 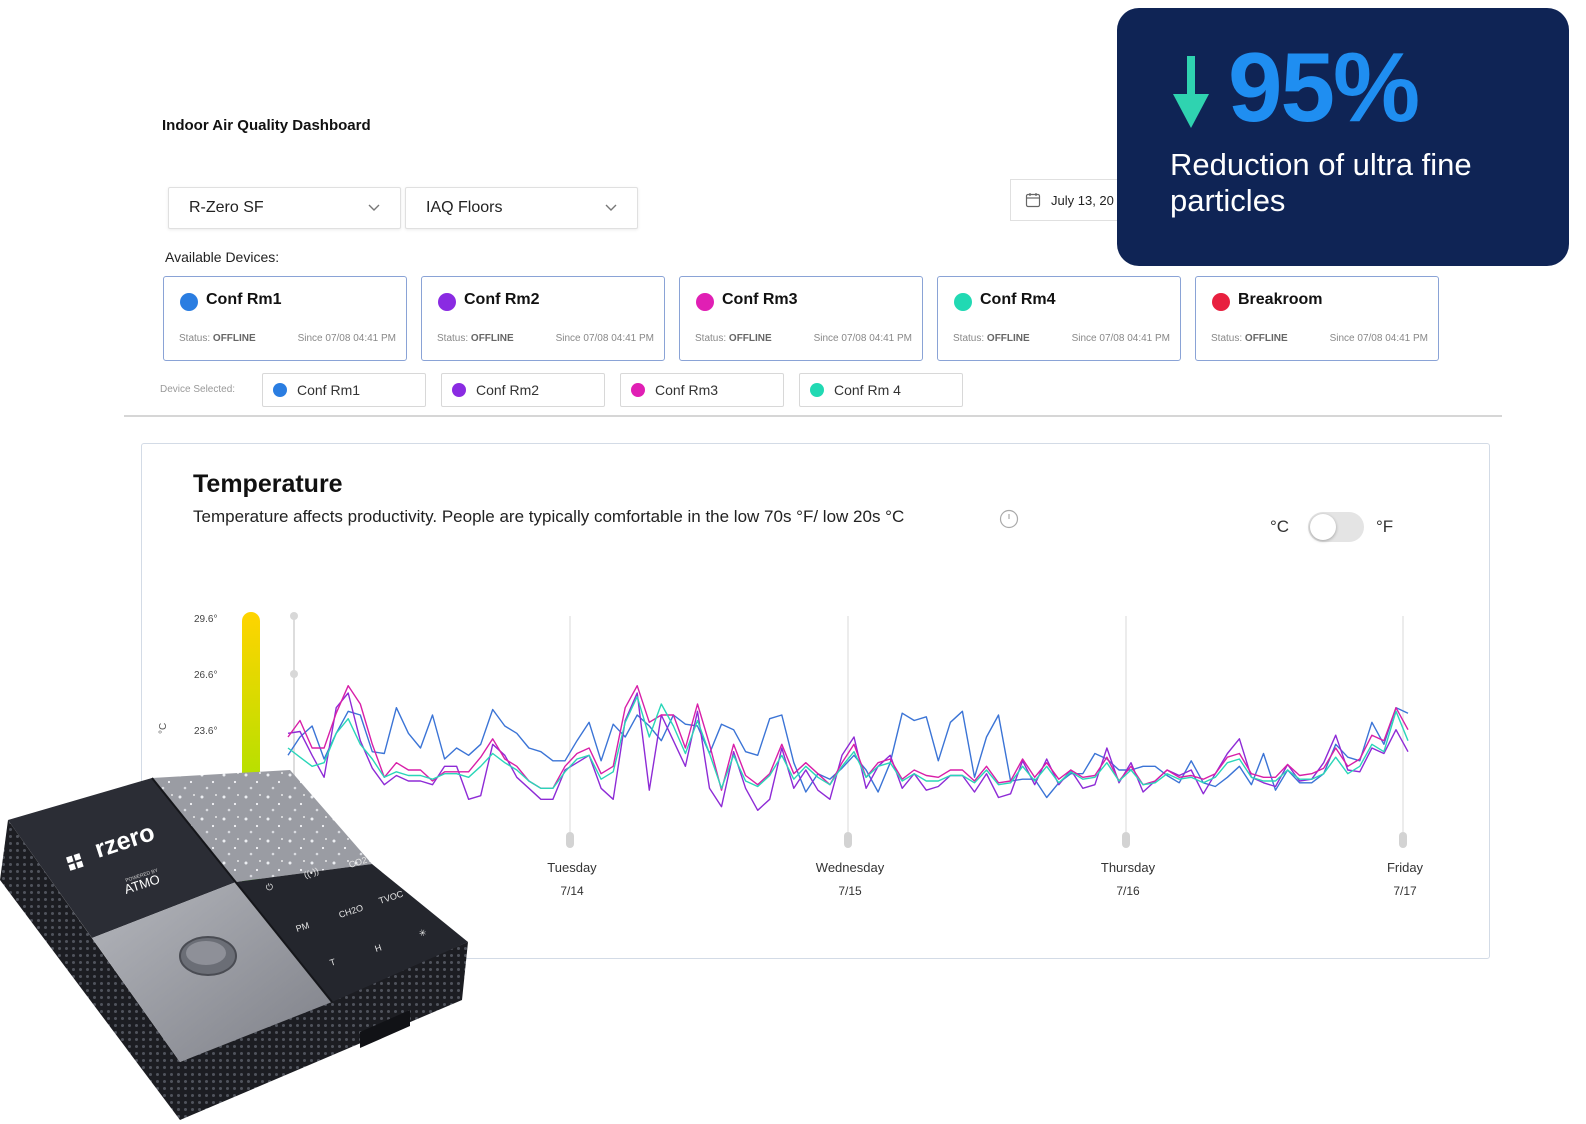 I want to click on location-select: R-Zero SF, so click(x=284, y=208).